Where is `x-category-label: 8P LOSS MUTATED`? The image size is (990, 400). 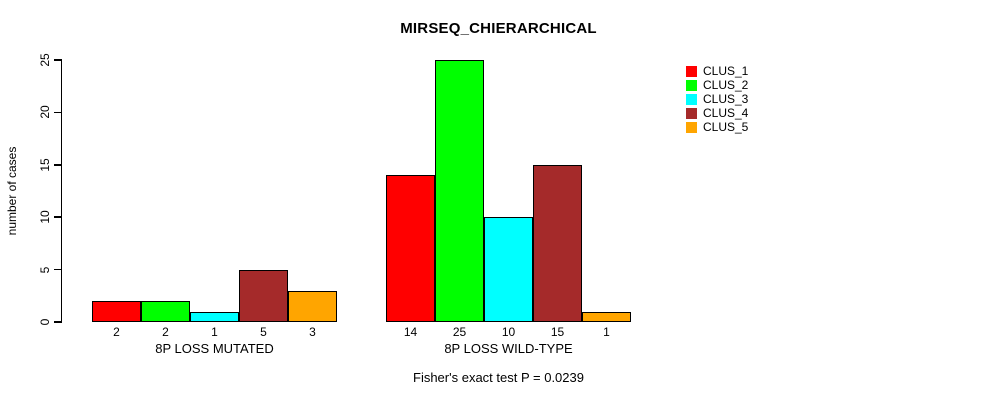 x-category-label: 8P LOSS MUTATED is located at coordinates (214, 348).